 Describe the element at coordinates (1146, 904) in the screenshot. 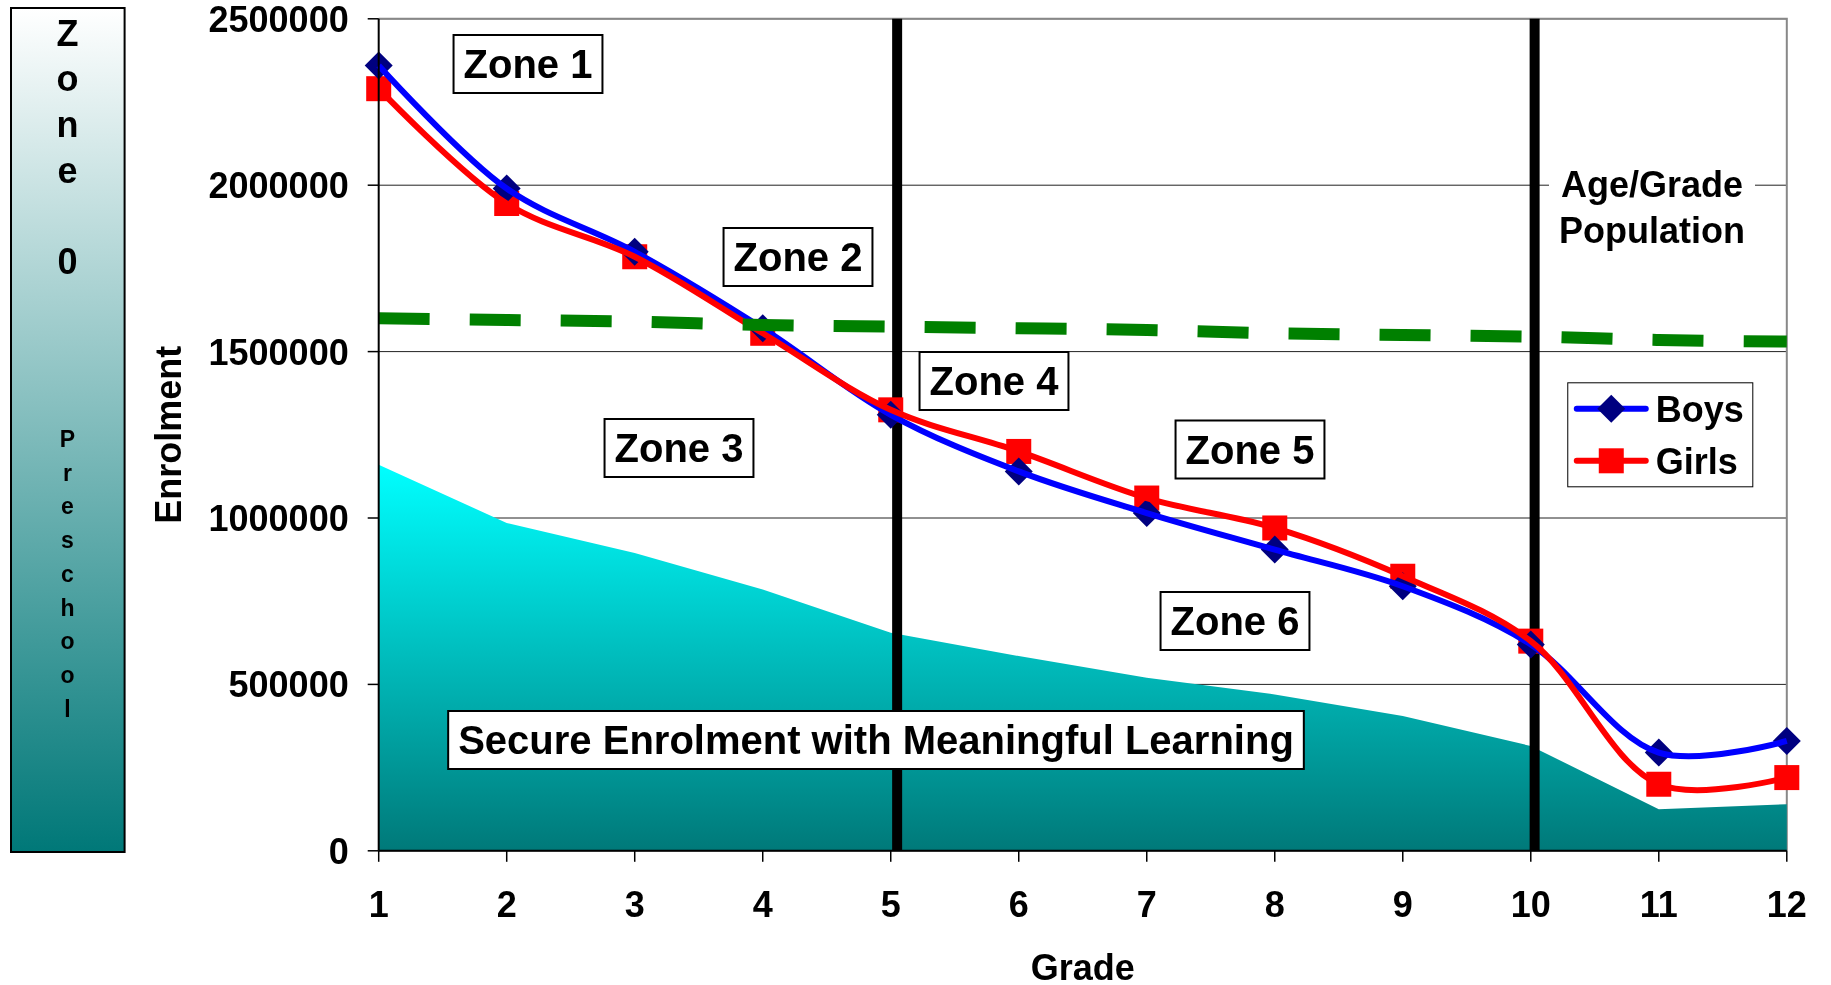

I see `x-tick-label: 7` at that location.